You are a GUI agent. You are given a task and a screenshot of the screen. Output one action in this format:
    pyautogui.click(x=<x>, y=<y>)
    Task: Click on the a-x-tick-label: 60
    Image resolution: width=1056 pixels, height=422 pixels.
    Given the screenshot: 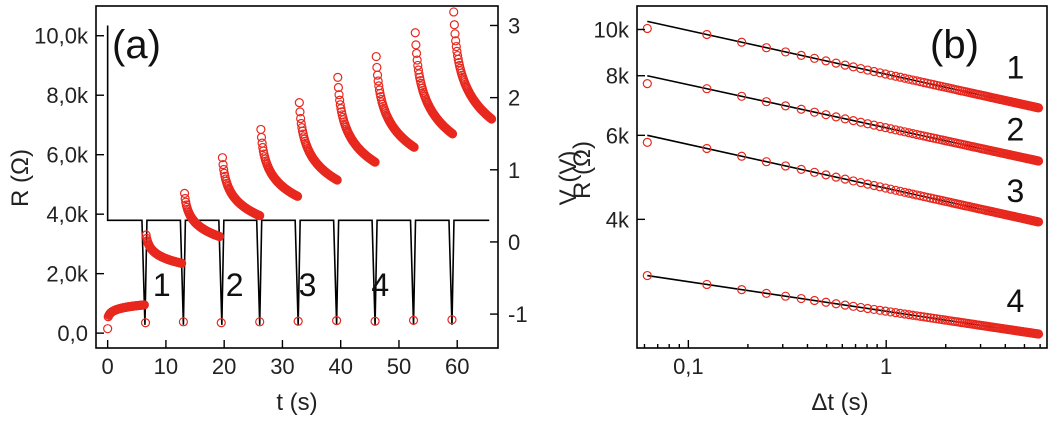 What is the action you would take?
    pyautogui.click(x=457, y=366)
    